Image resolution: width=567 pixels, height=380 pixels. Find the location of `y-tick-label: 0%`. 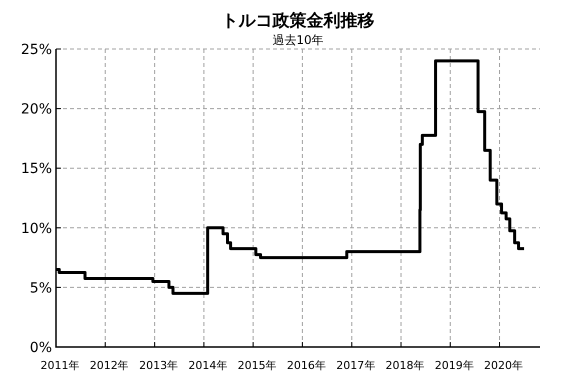

y-tick-label: 0% is located at coordinates (41, 348).